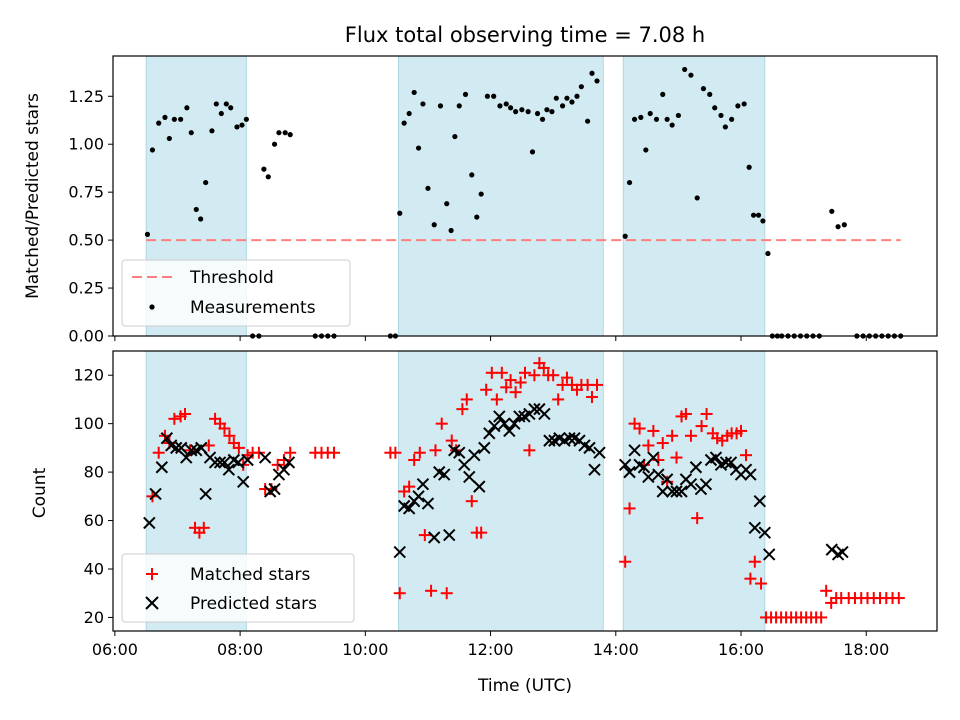 The image size is (960, 720). Describe the element at coordinates (152, 603) in the screenshot. I see `legend-predicted-swatch` at that location.